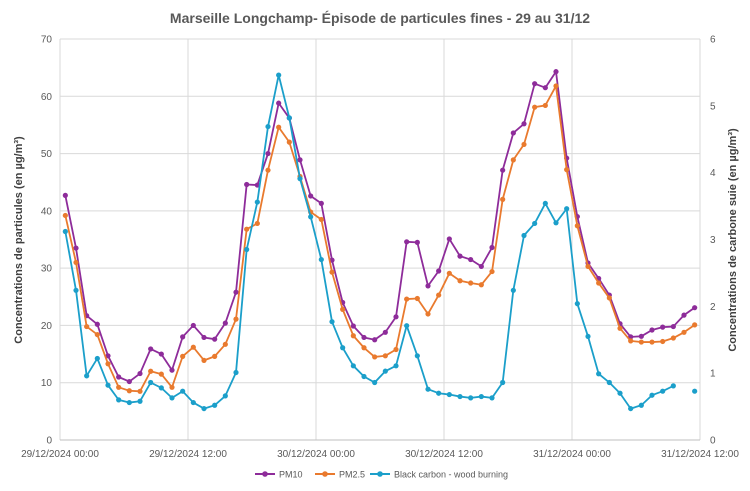 This screenshot has width=750, height=491. I want to click on y-tick-label: 0, so click(49, 441).